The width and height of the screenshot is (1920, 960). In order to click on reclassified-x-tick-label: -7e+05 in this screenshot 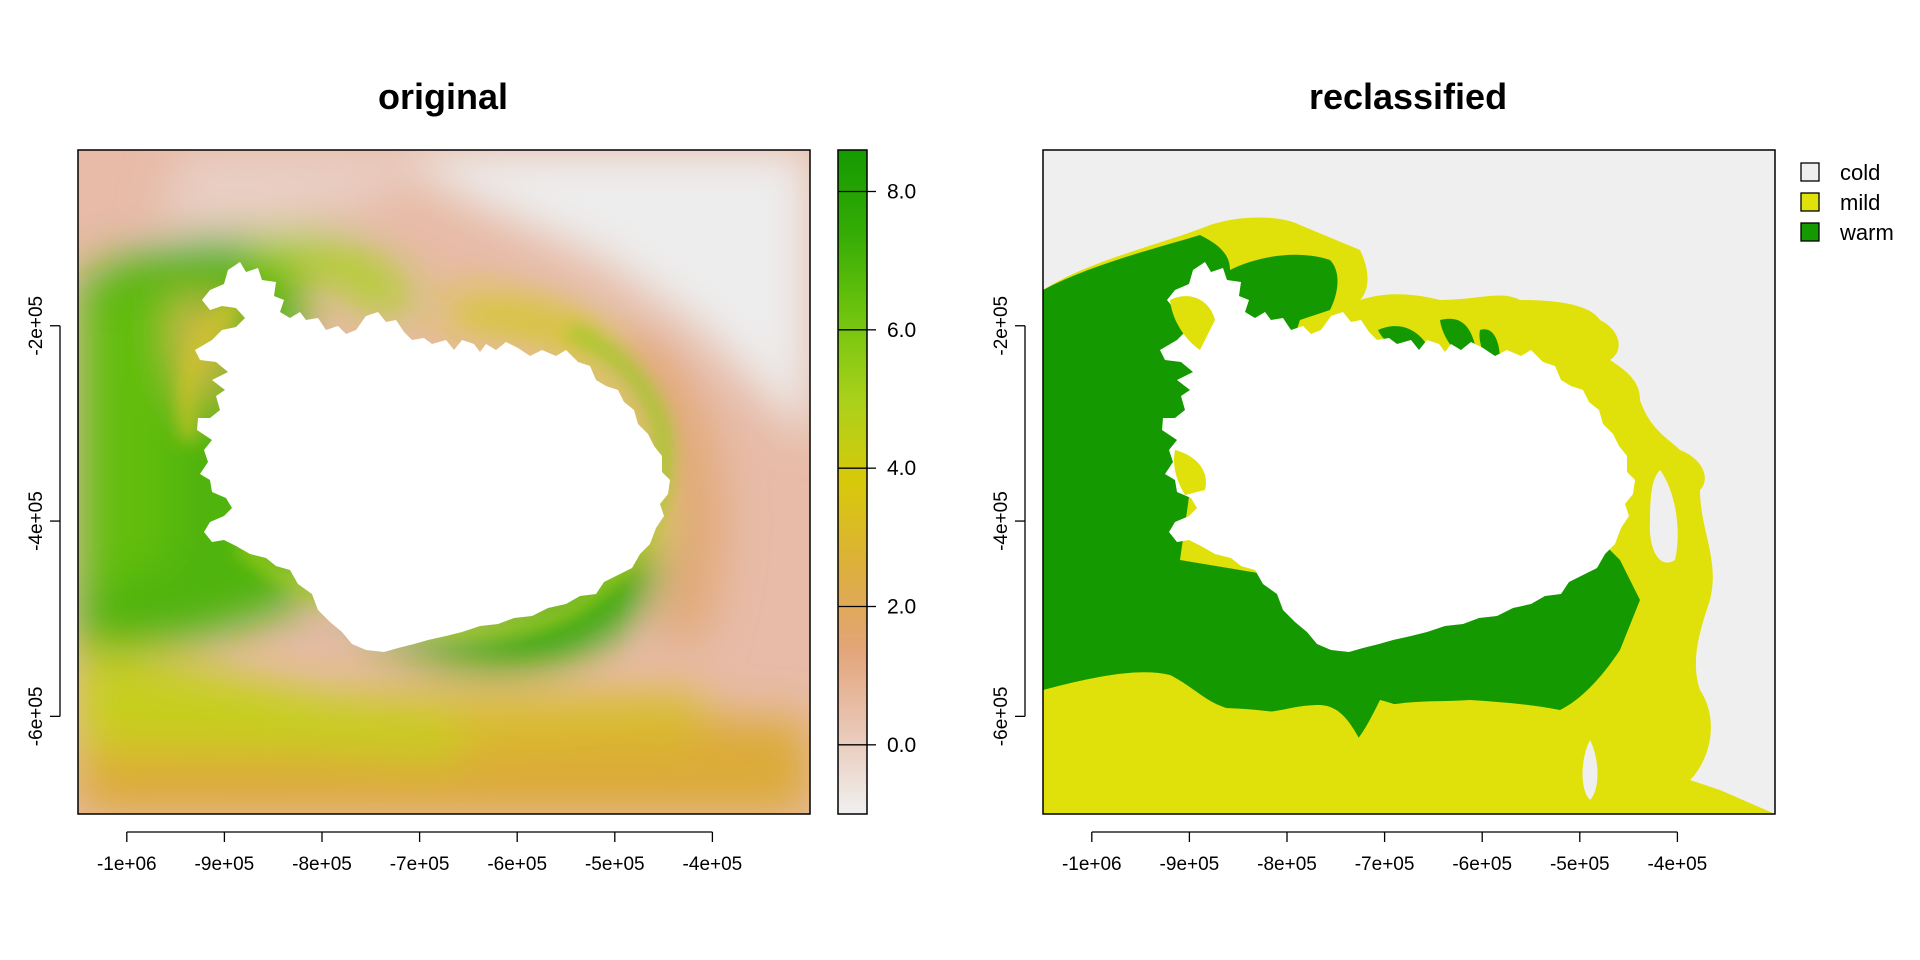, I will do `click(1385, 864)`.